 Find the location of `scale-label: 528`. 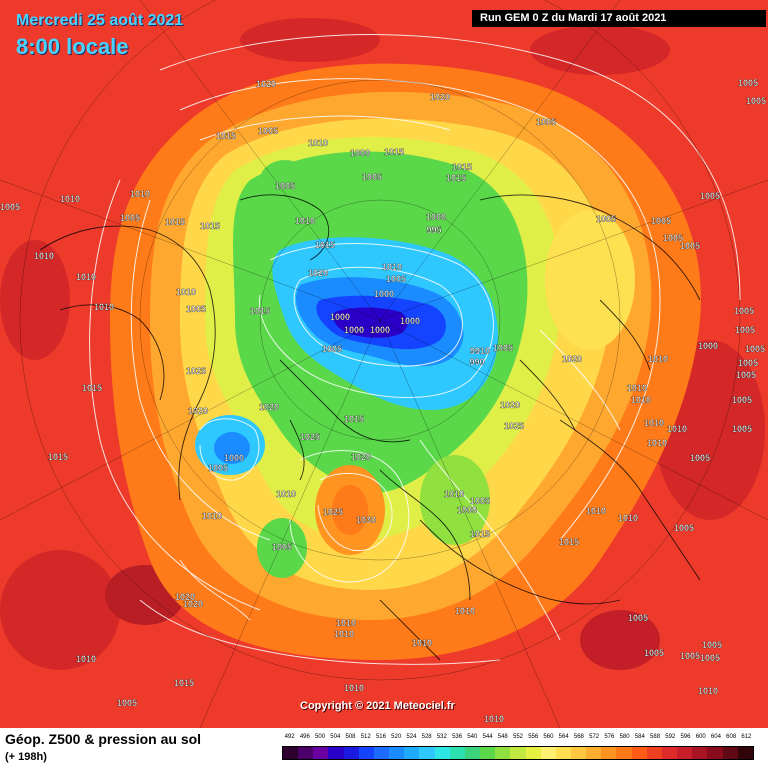

scale-label: 528 is located at coordinates (426, 737).